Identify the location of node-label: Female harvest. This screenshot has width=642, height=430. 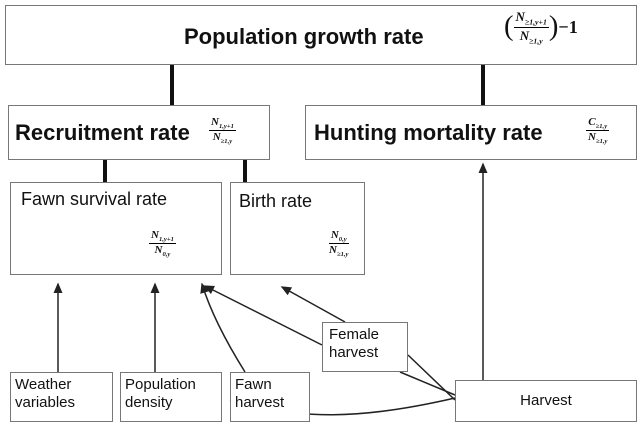
(354, 343).